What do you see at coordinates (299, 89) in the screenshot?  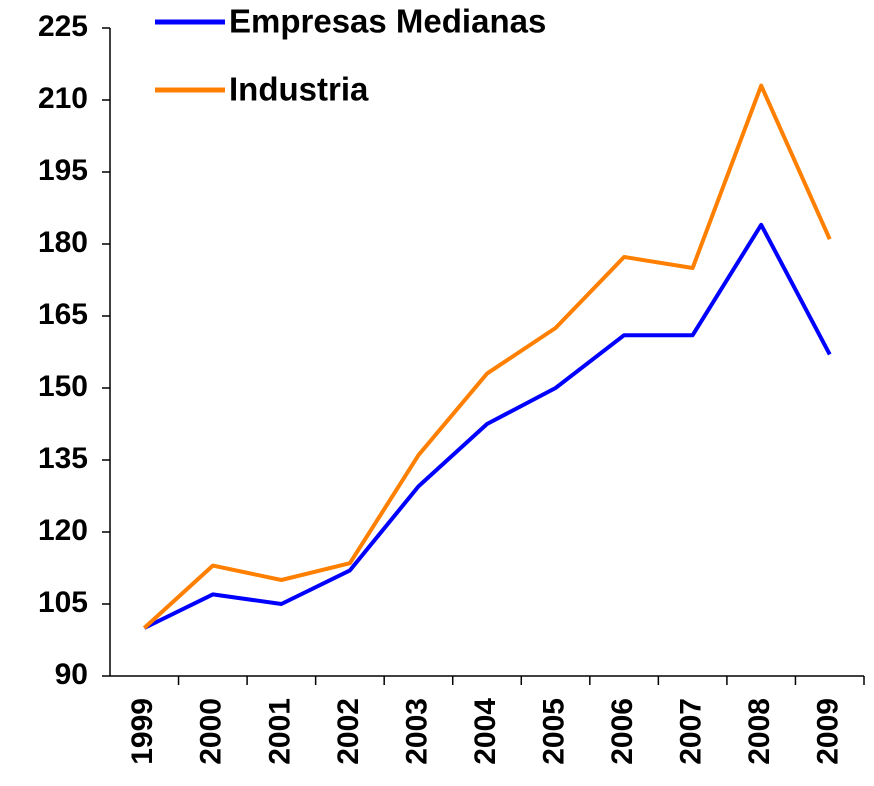 I see `legend-label: Industria` at bounding box center [299, 89].